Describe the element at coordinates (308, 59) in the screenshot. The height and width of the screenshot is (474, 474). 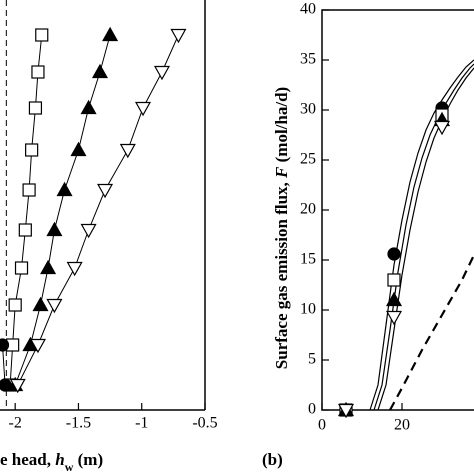
I see `y-tick-label: 35` at that location.